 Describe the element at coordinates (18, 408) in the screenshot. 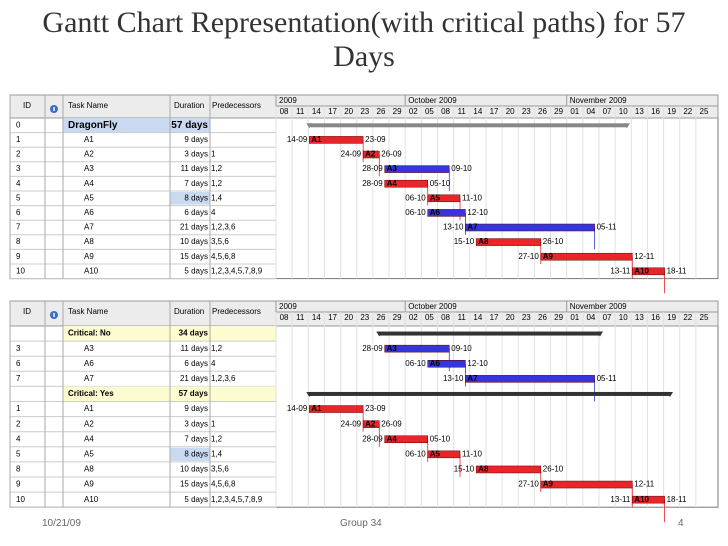

I see `task-id: 1` at that location.